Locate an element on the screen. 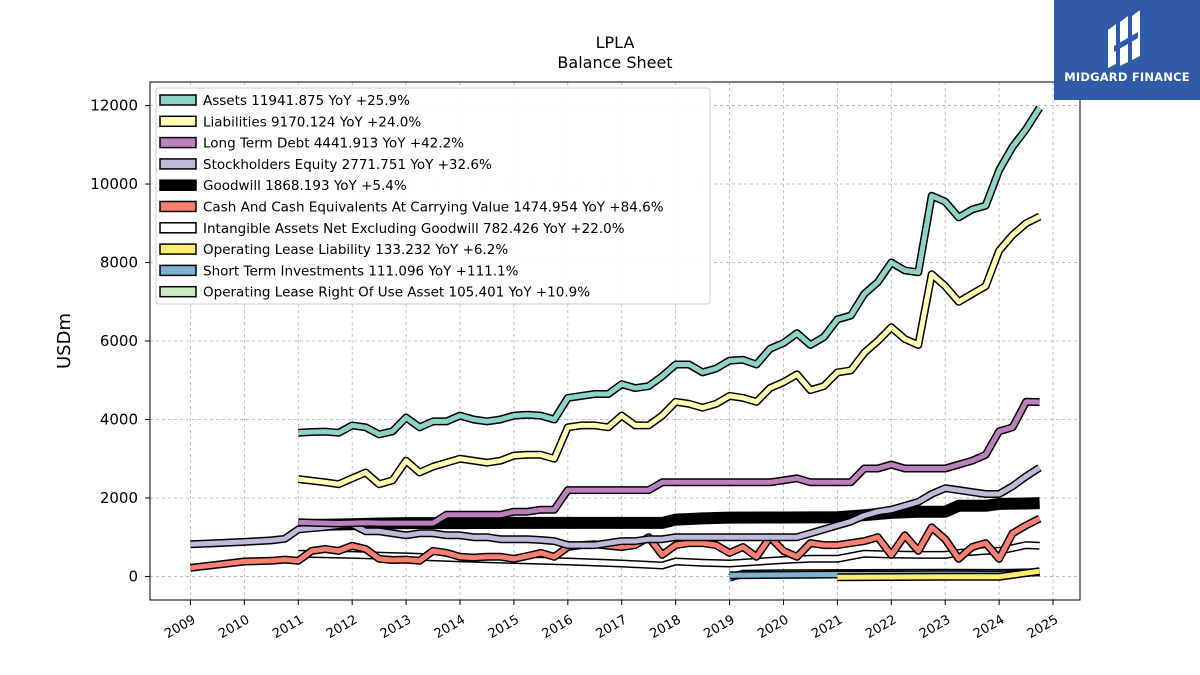  legend-label: Stockholders Equity 2771.751 YoY +32.6% is located at coordinates (347, 165).